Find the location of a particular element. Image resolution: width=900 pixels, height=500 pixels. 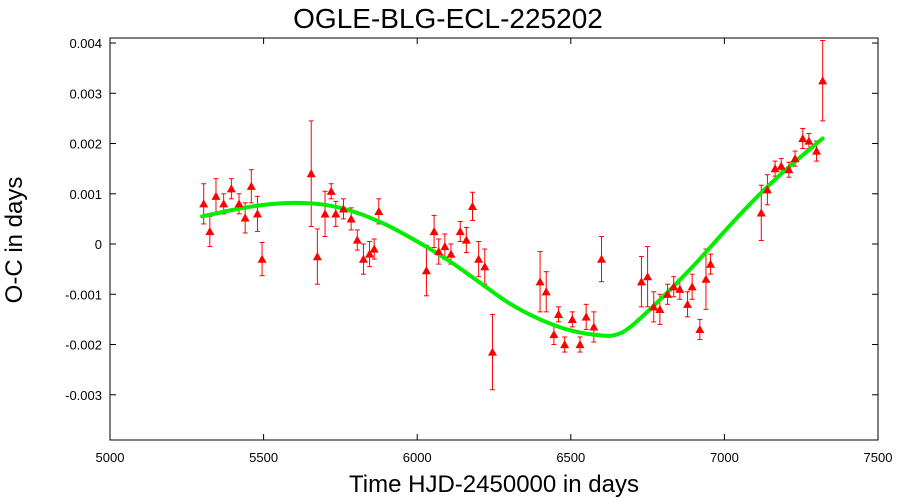

y-tick-label: 0 is located at coordinates (98, 244).